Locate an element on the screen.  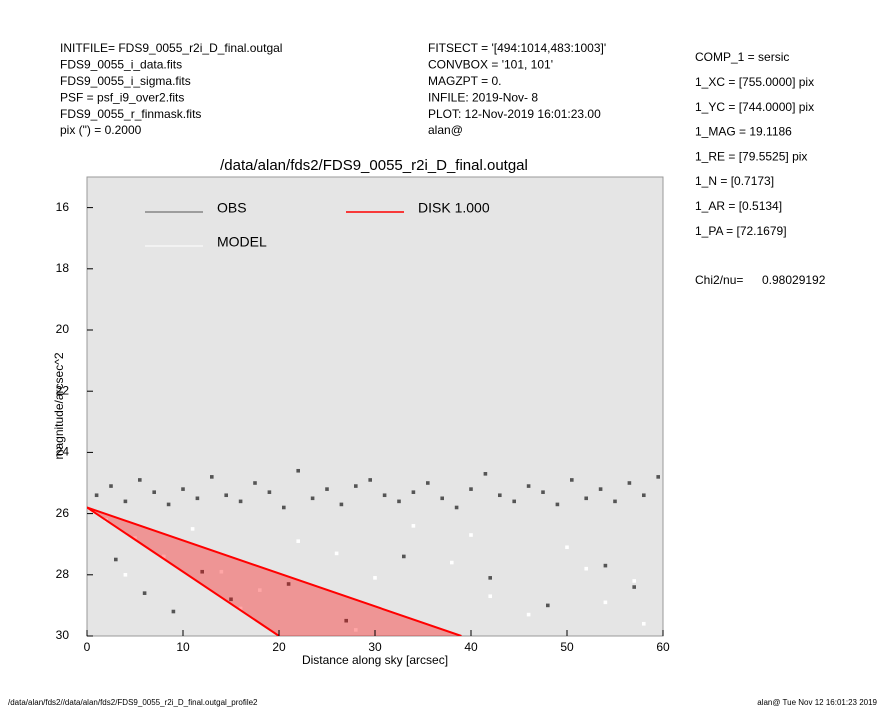
y-tick-label: 24 is located at coordinates (63, 452).